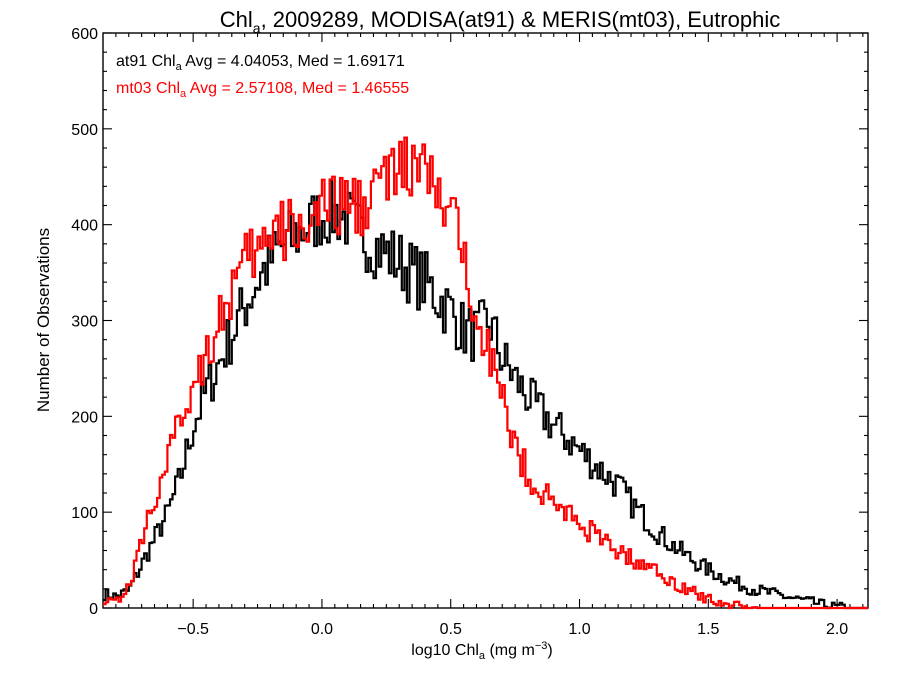  What do you see at coordinates (193, 629) in the screenshot?
I see `x-tick-label: −0.5` at bounding box center [193, 629].